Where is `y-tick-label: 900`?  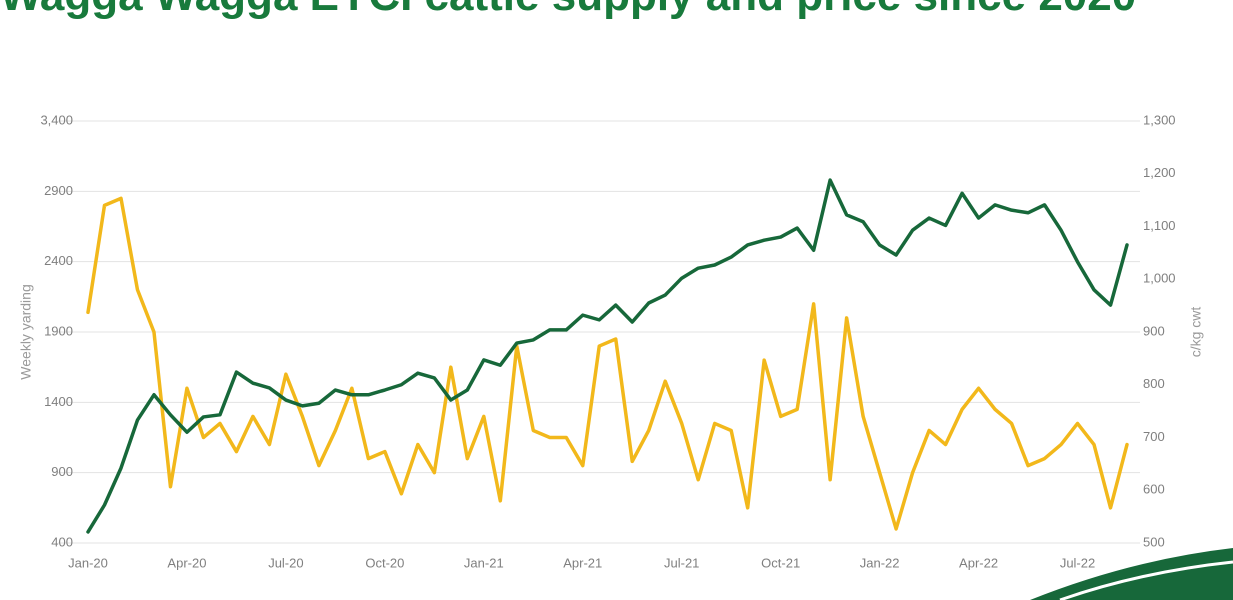 y-tick-label: 900 is located at coordinates (62, 471).